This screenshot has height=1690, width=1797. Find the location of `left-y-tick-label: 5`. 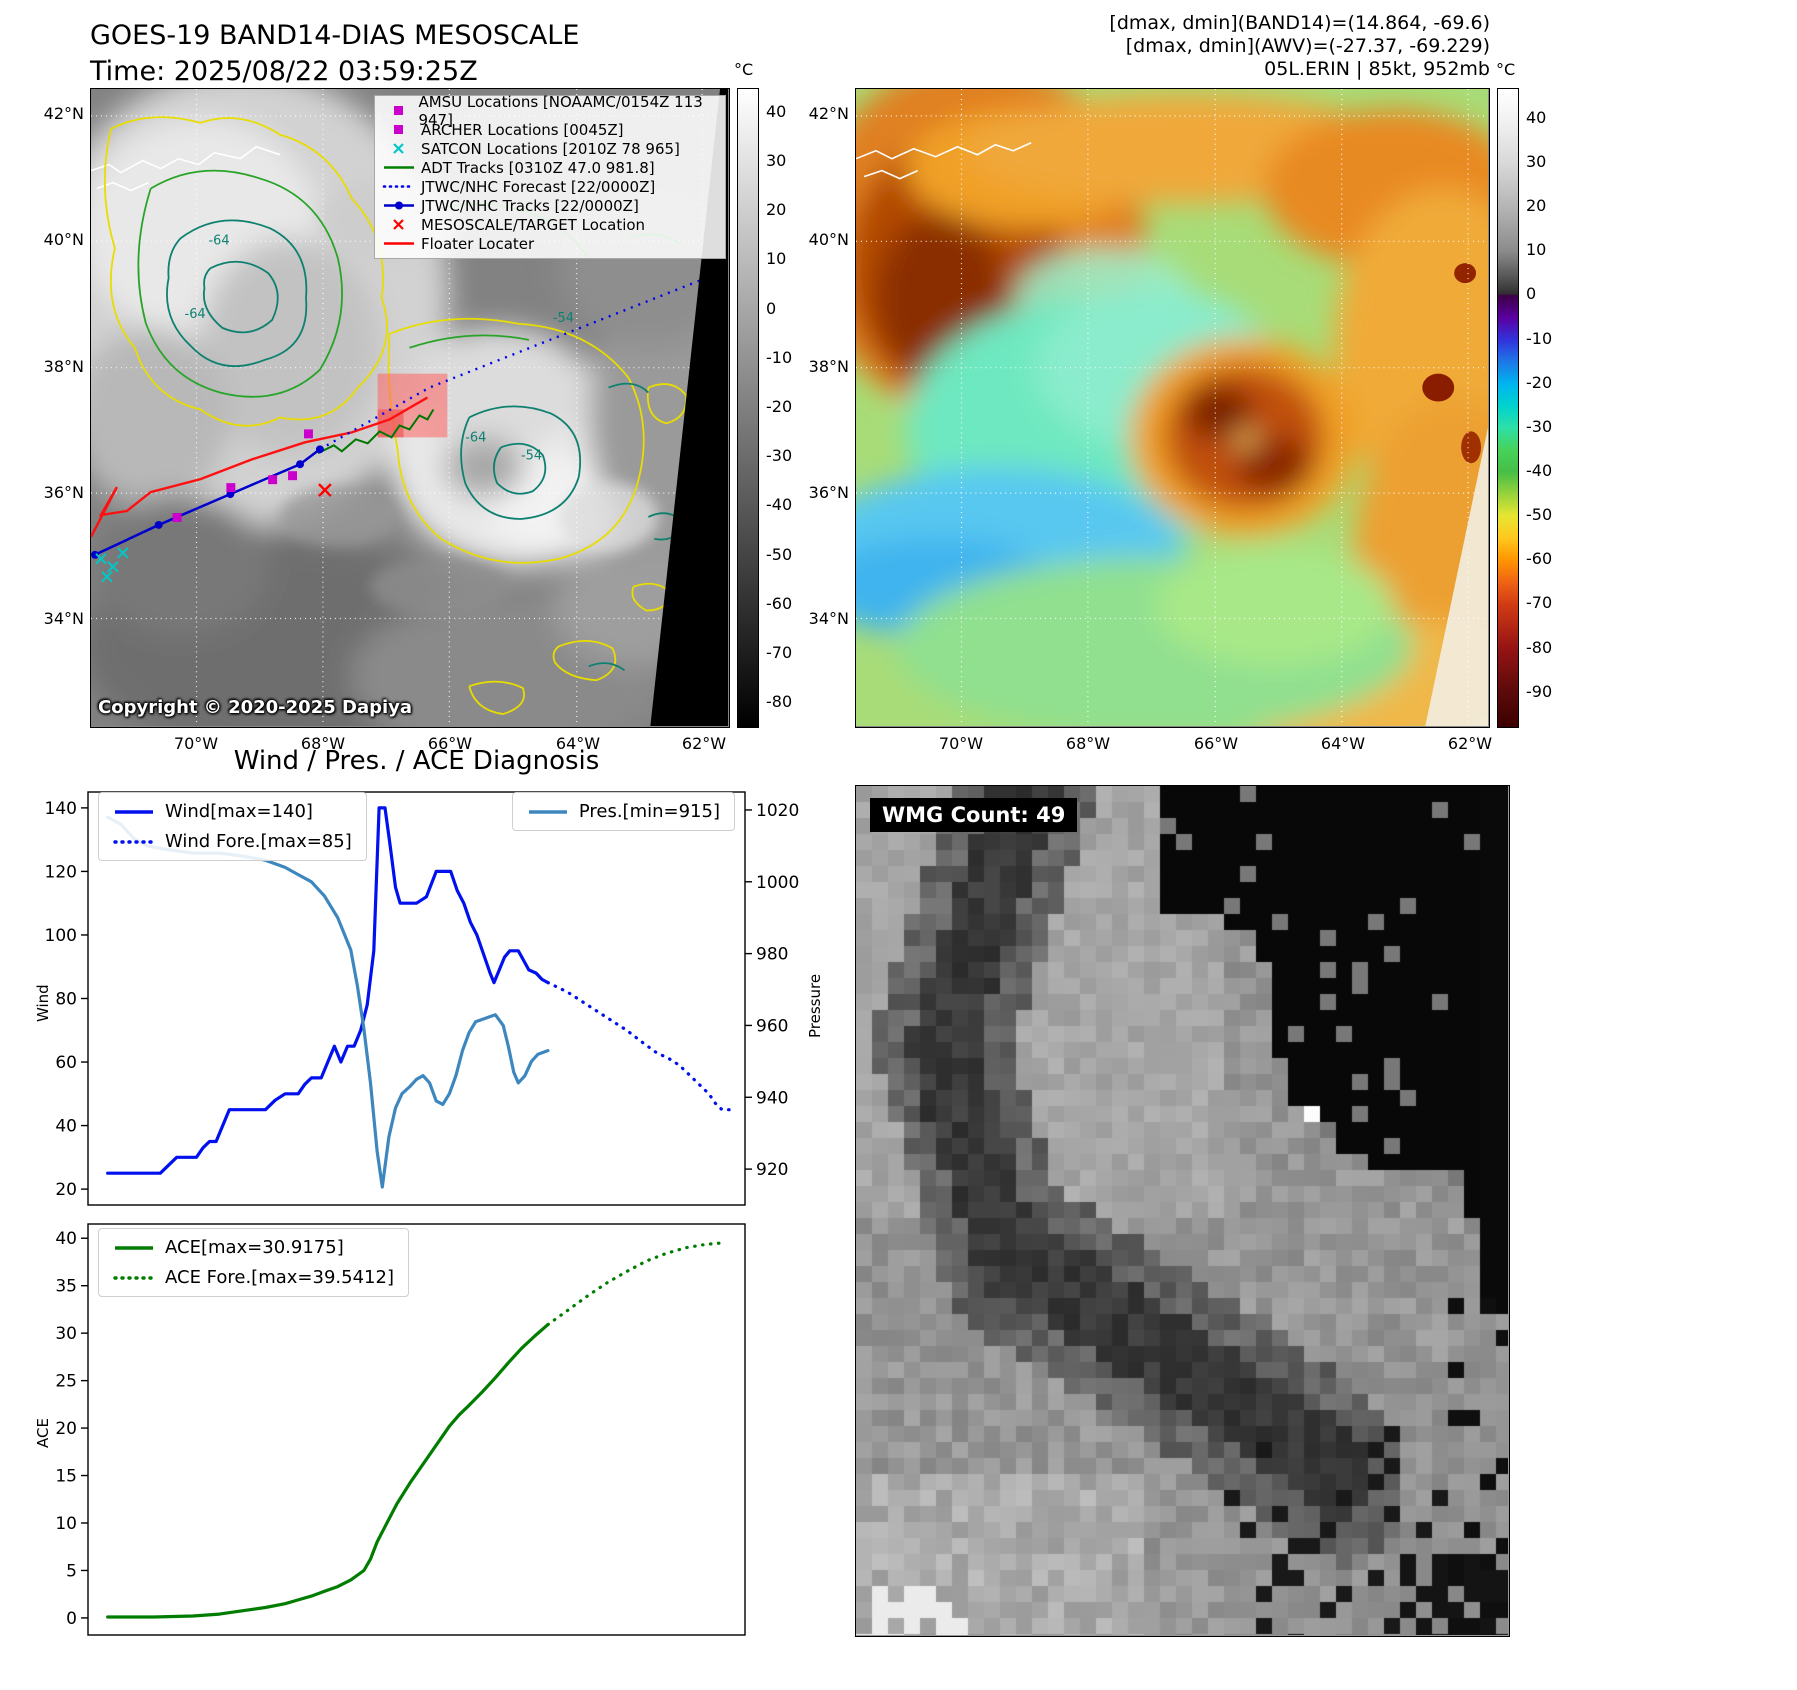

left-y-tick-label: 5 is located at coordinates (71, 1571).